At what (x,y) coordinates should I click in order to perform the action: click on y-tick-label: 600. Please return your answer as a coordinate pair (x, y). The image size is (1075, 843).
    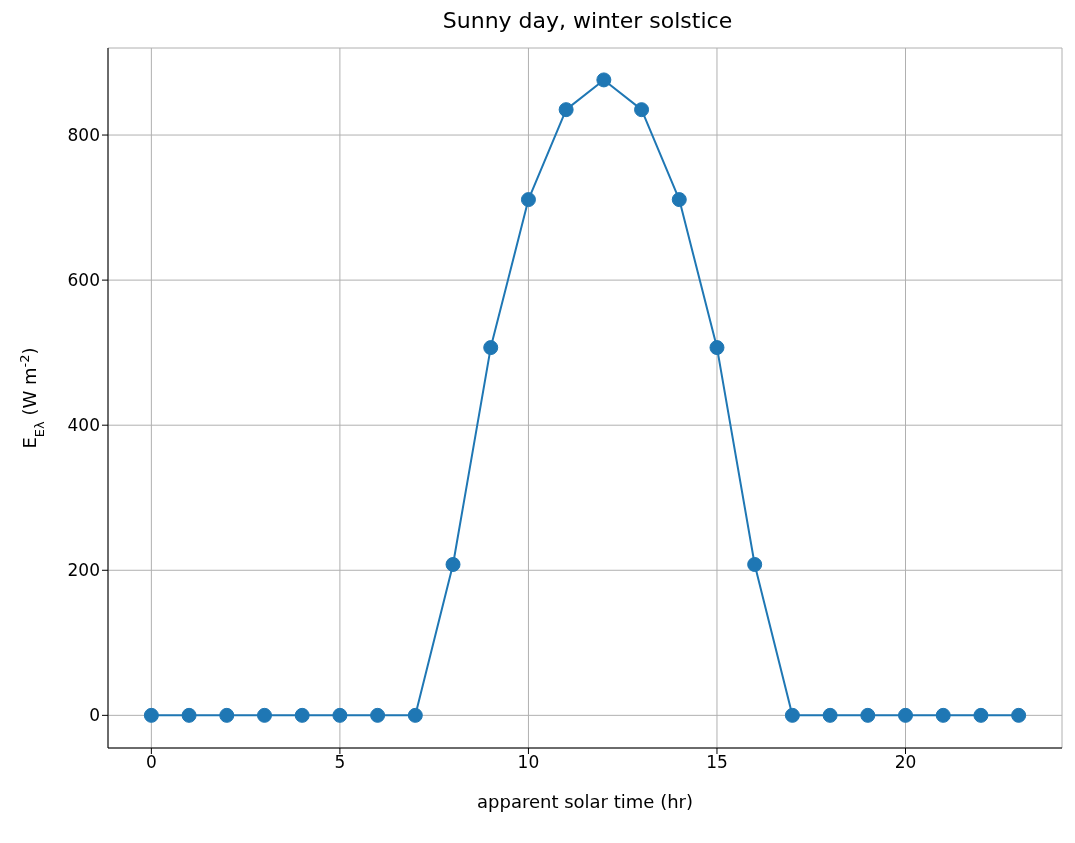
    Looking at the image, I should click on (83, 280).